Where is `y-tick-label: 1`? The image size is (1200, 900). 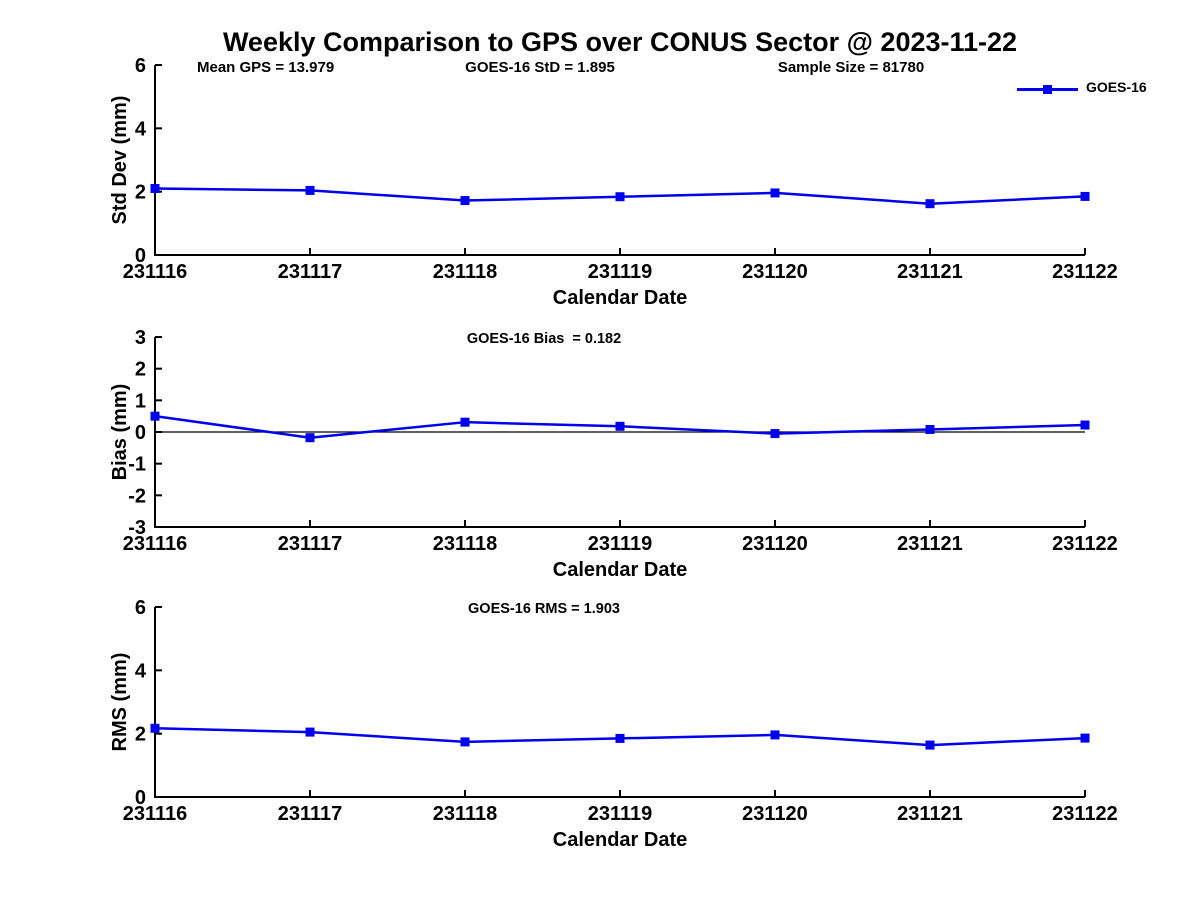
y-tick-label: 1 is located at coordinates (140, 401).